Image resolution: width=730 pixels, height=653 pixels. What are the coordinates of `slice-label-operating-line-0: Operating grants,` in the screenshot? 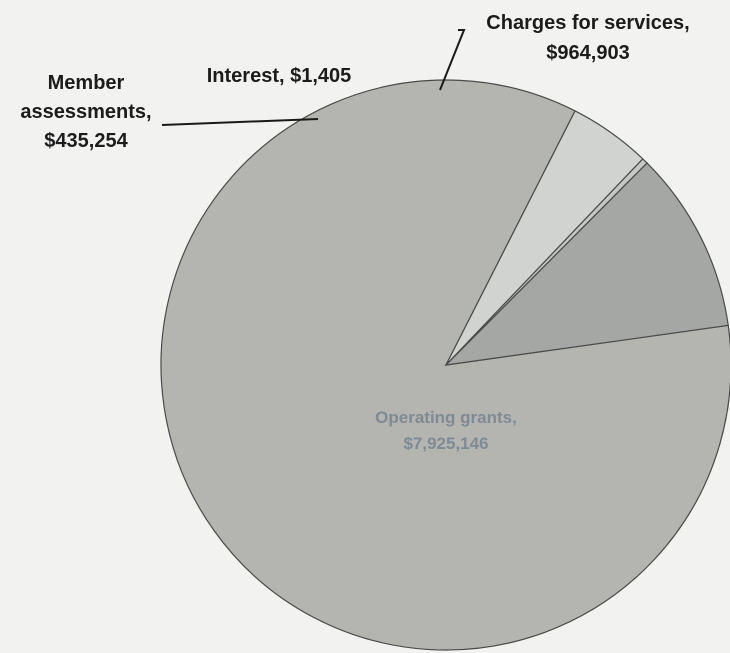 It's located at (446, 417).